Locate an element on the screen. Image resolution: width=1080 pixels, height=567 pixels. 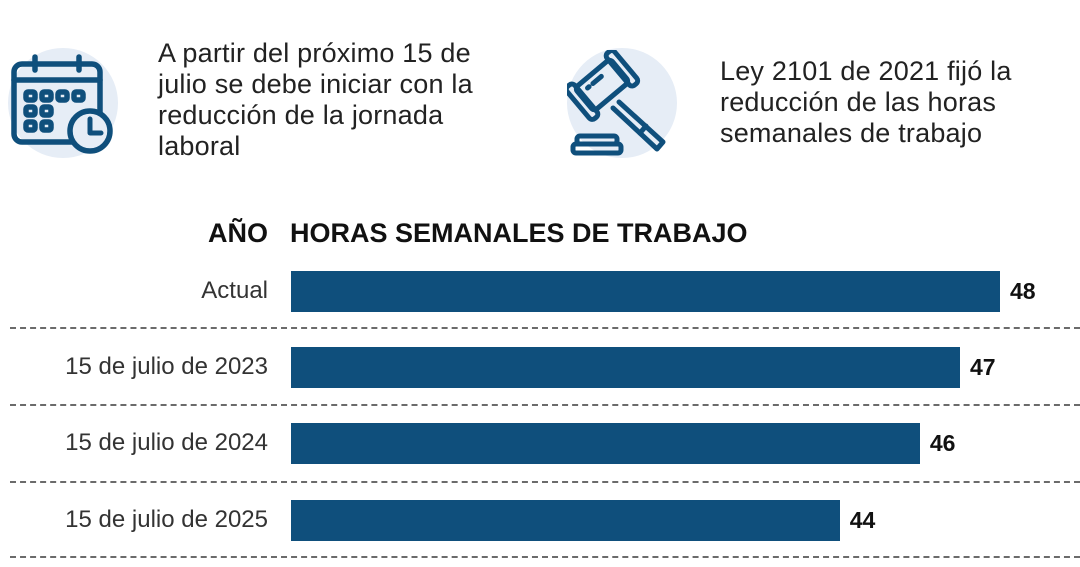
intro-left-line: reducción de la jornada is located at coordinates (301, 115).